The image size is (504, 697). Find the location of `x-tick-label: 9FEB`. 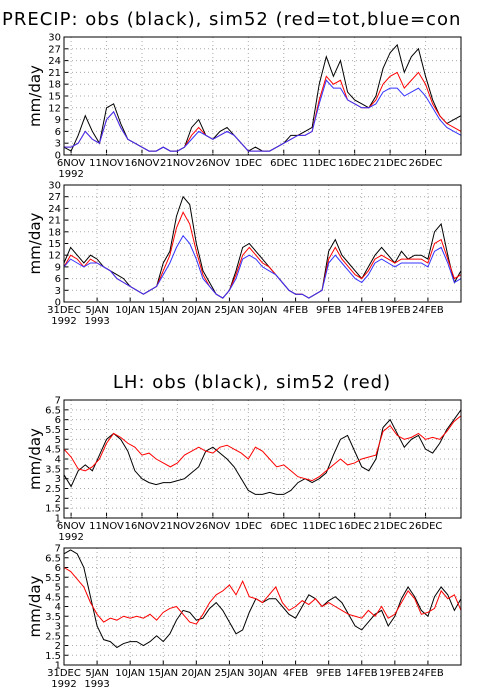

x-tick-label: 9FEB is located at coordinates (328, 673).